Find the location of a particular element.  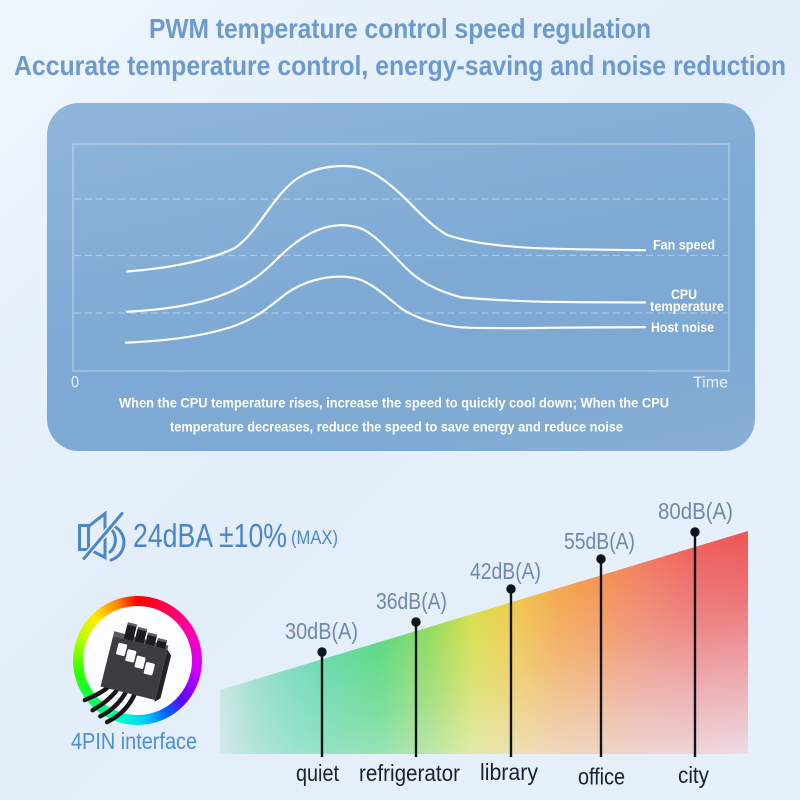

svg-text: 30dB(A) is located at coordinates (321, 631).